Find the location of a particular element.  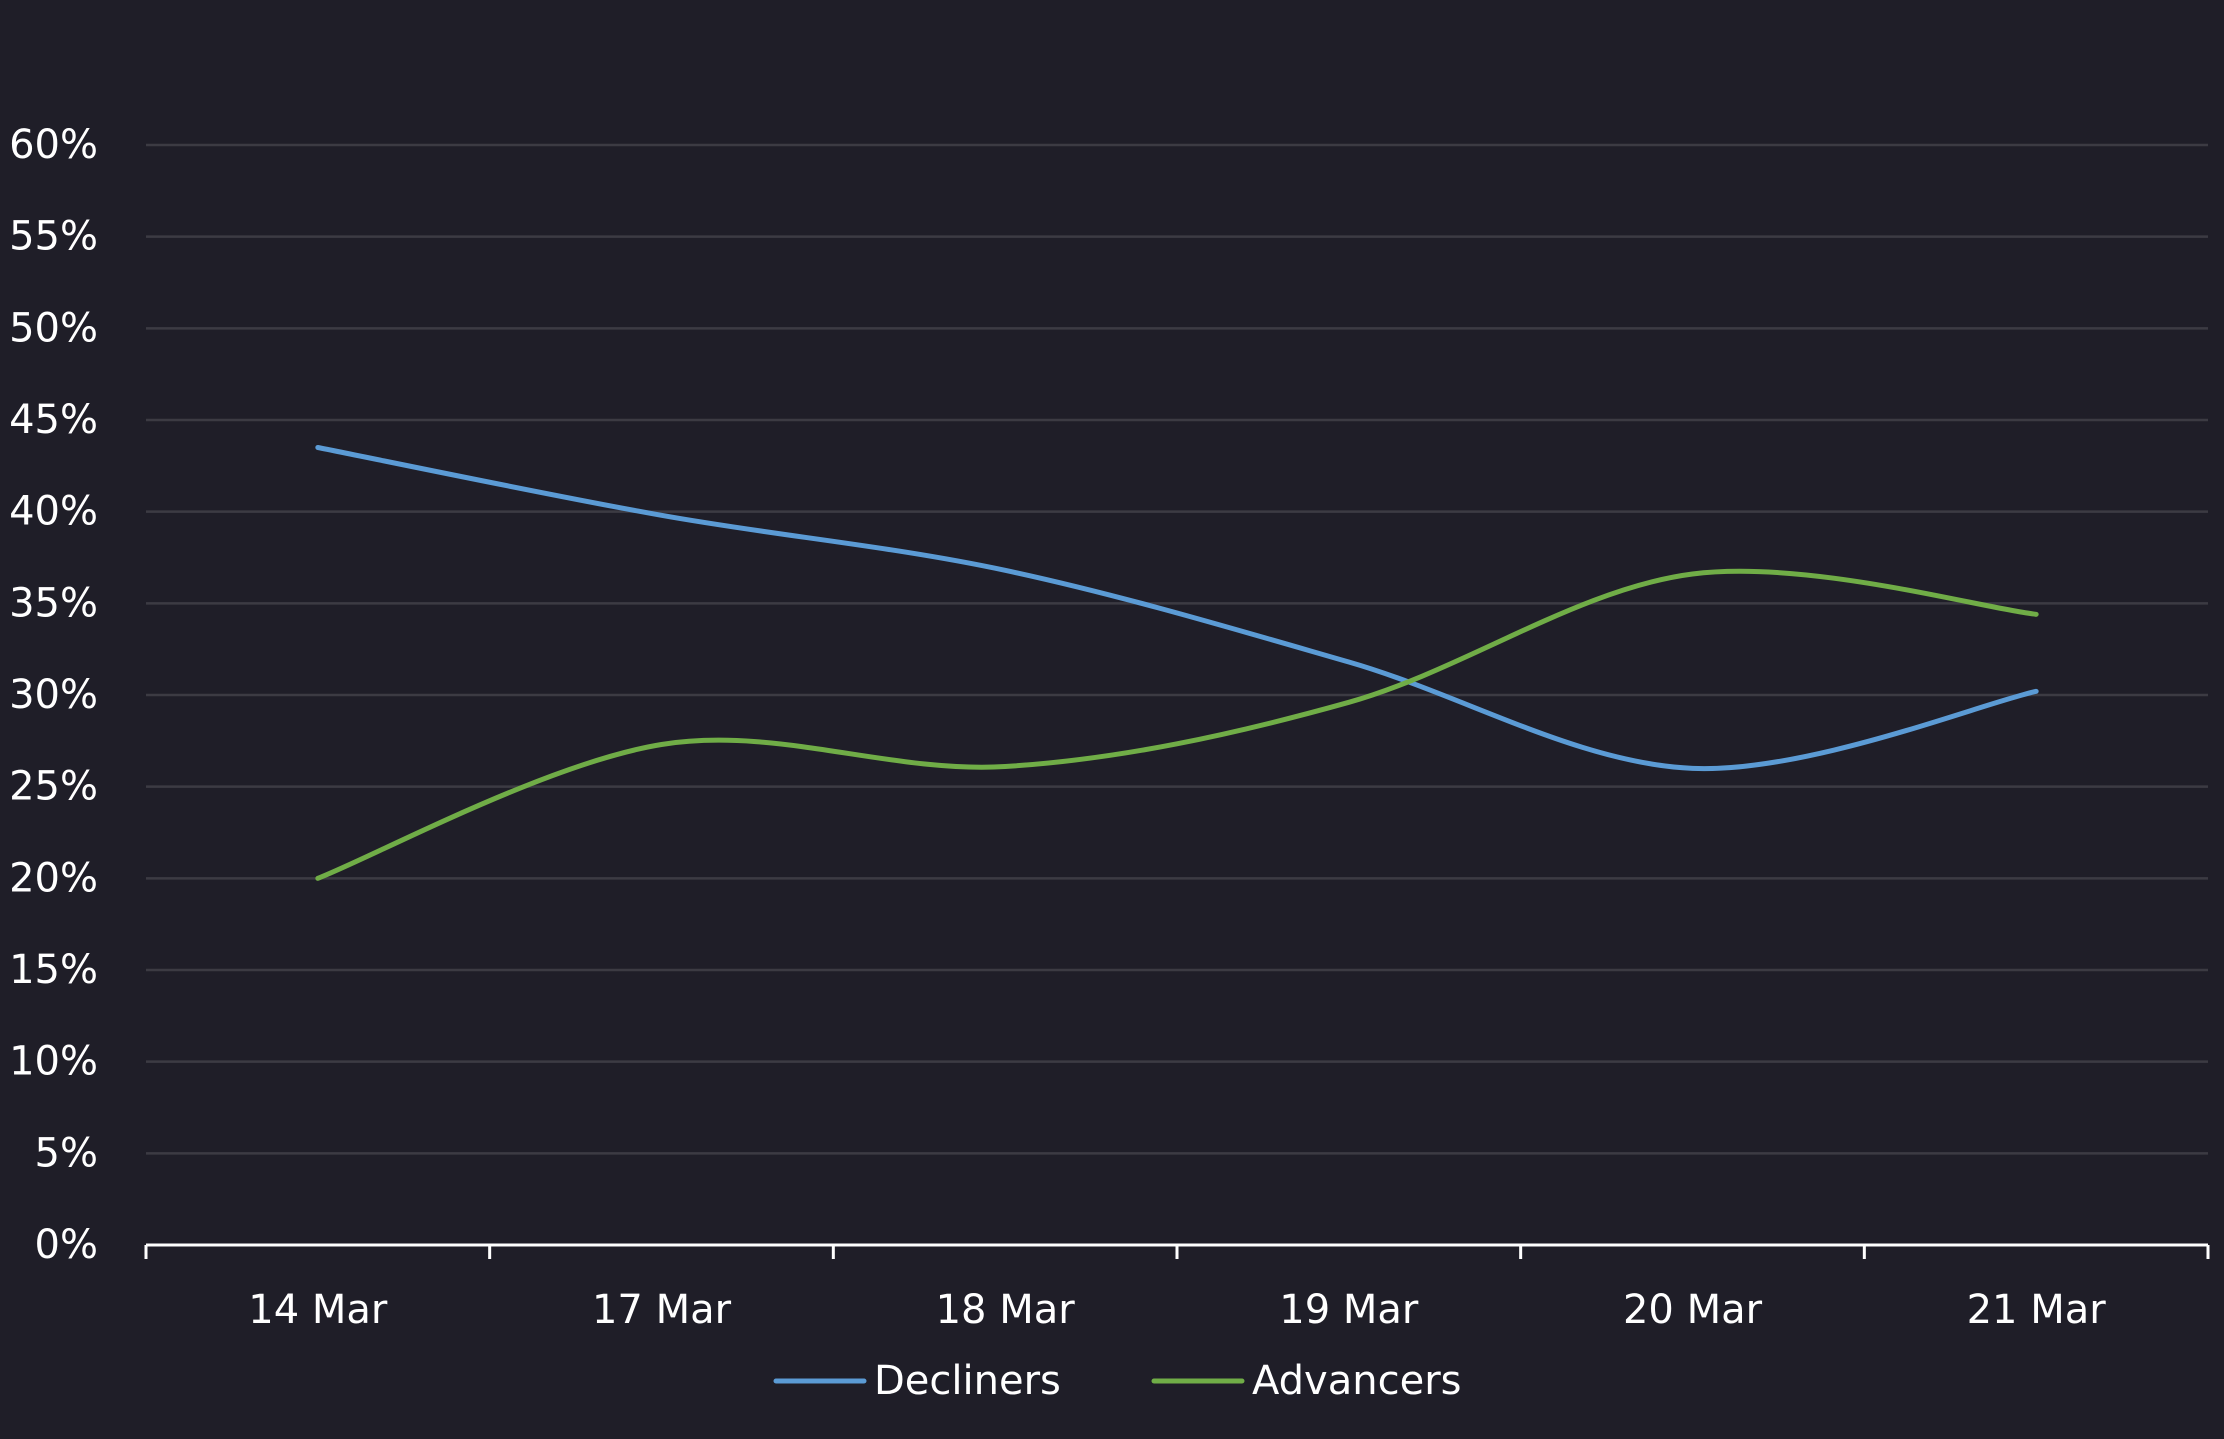

x-tick-label: 20 Mar is located at coordinates (1693, 1310).